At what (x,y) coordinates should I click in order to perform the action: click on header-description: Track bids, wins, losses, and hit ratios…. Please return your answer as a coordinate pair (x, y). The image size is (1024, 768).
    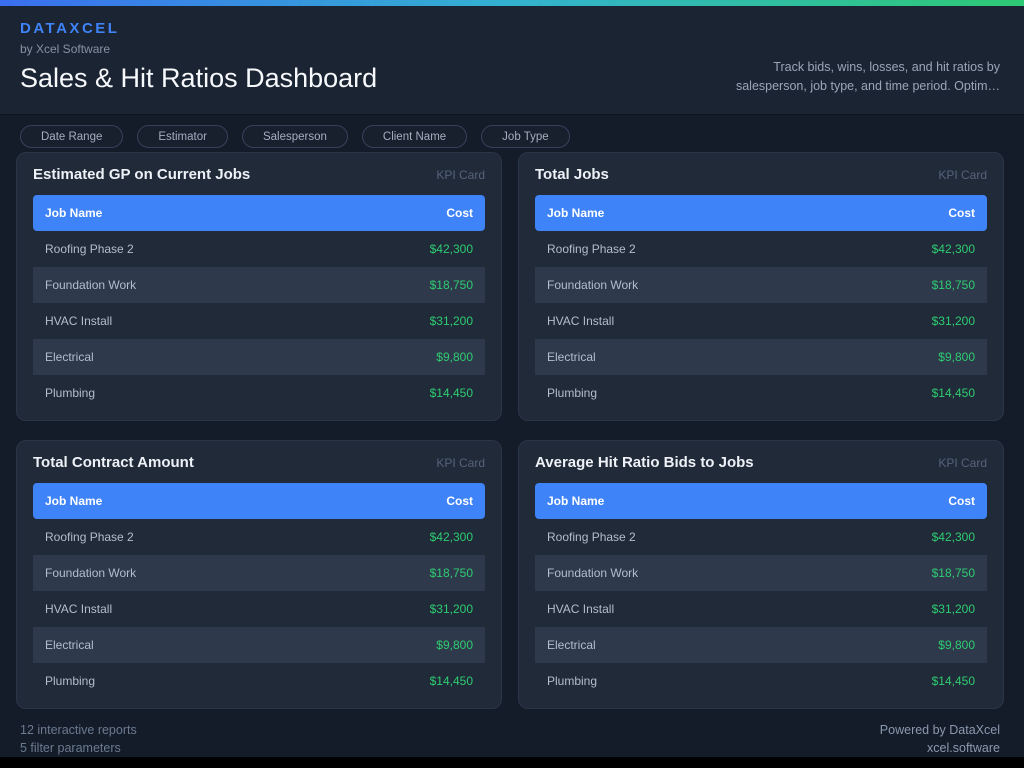
    Looking at the image, I should click on (868, 77).